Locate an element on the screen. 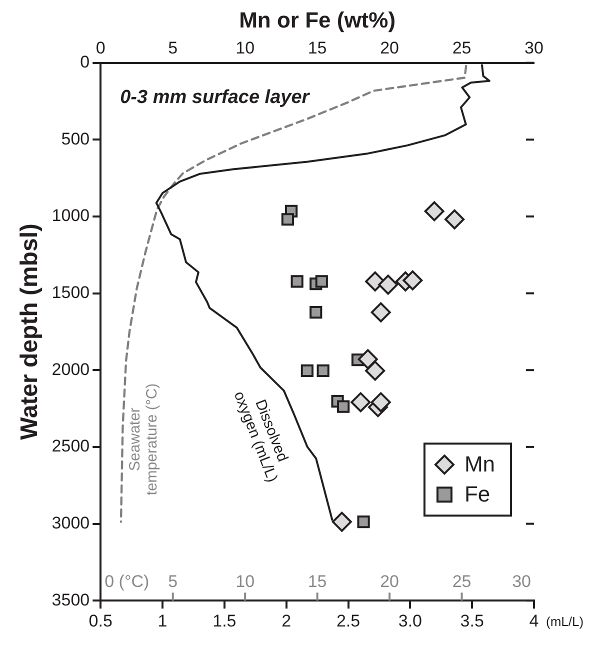 Image resolution: width=598 pixels, height=647 pixels. y-tick-label: 0 is located at coordinates (85, 62).